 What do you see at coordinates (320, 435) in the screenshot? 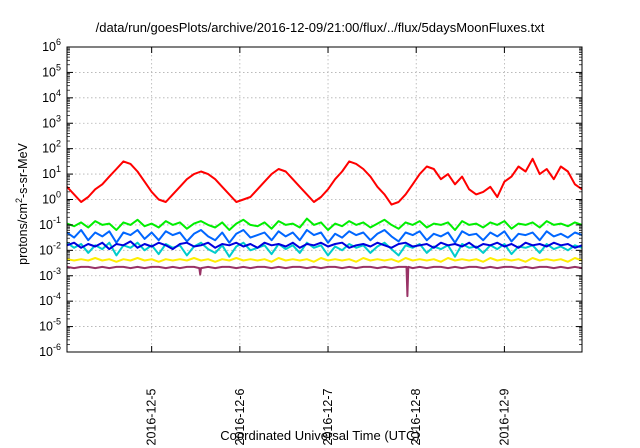
I see `x-axis-label: Coordinated Universal Time (UTC)` at bounding box center [320, 435].